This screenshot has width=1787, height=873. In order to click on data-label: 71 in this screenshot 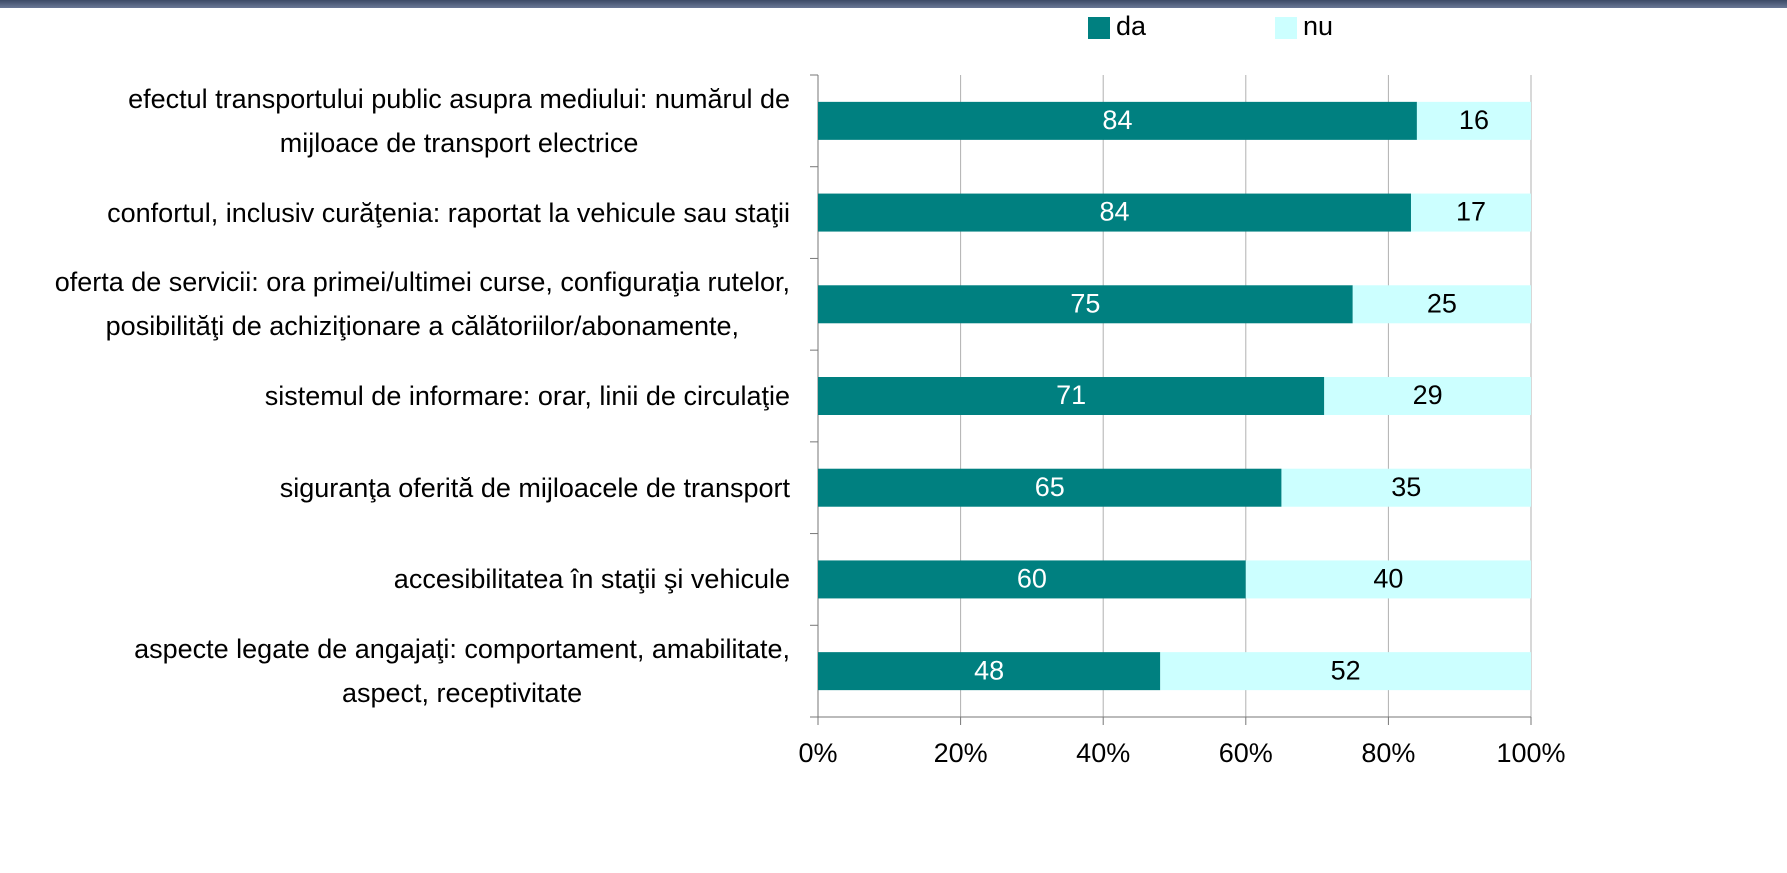, I will do `click(1071, 395)`.